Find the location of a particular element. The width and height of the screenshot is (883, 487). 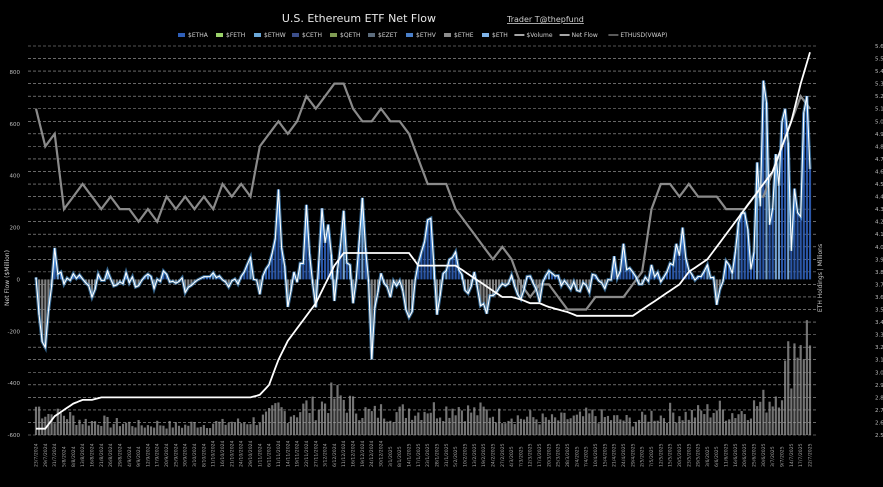

x-tick-label: 25/6/2025 is located at coordinates (755, 455).